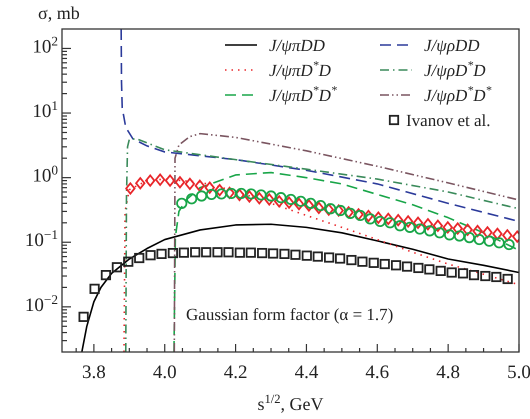 Image resolution: width=530 pixels, height=419 pixels. Describe the element at coordinates (306, 372) in the screenshot. I see `x-tick-label: 4.4` at that location.